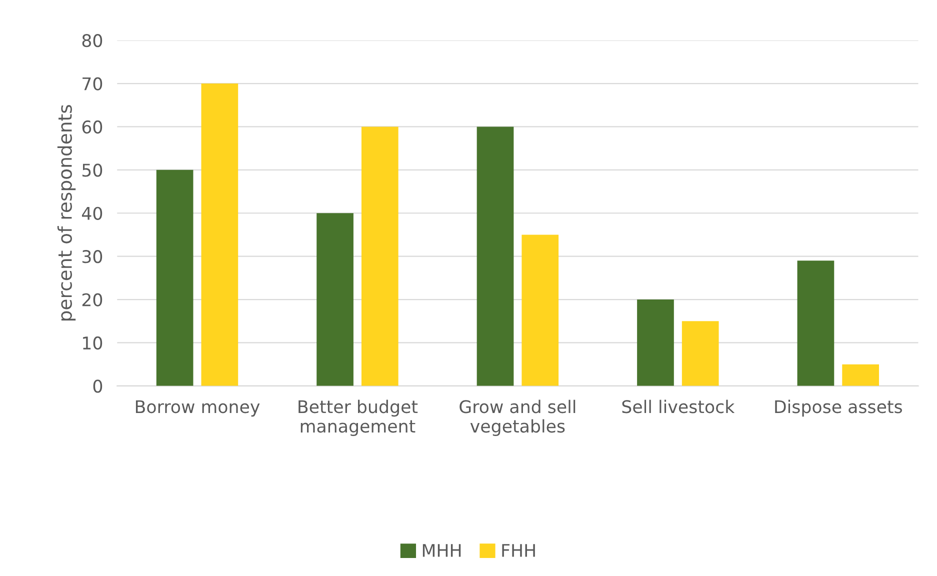  I want to click on y-tick-label: 10, so click(92, 343).